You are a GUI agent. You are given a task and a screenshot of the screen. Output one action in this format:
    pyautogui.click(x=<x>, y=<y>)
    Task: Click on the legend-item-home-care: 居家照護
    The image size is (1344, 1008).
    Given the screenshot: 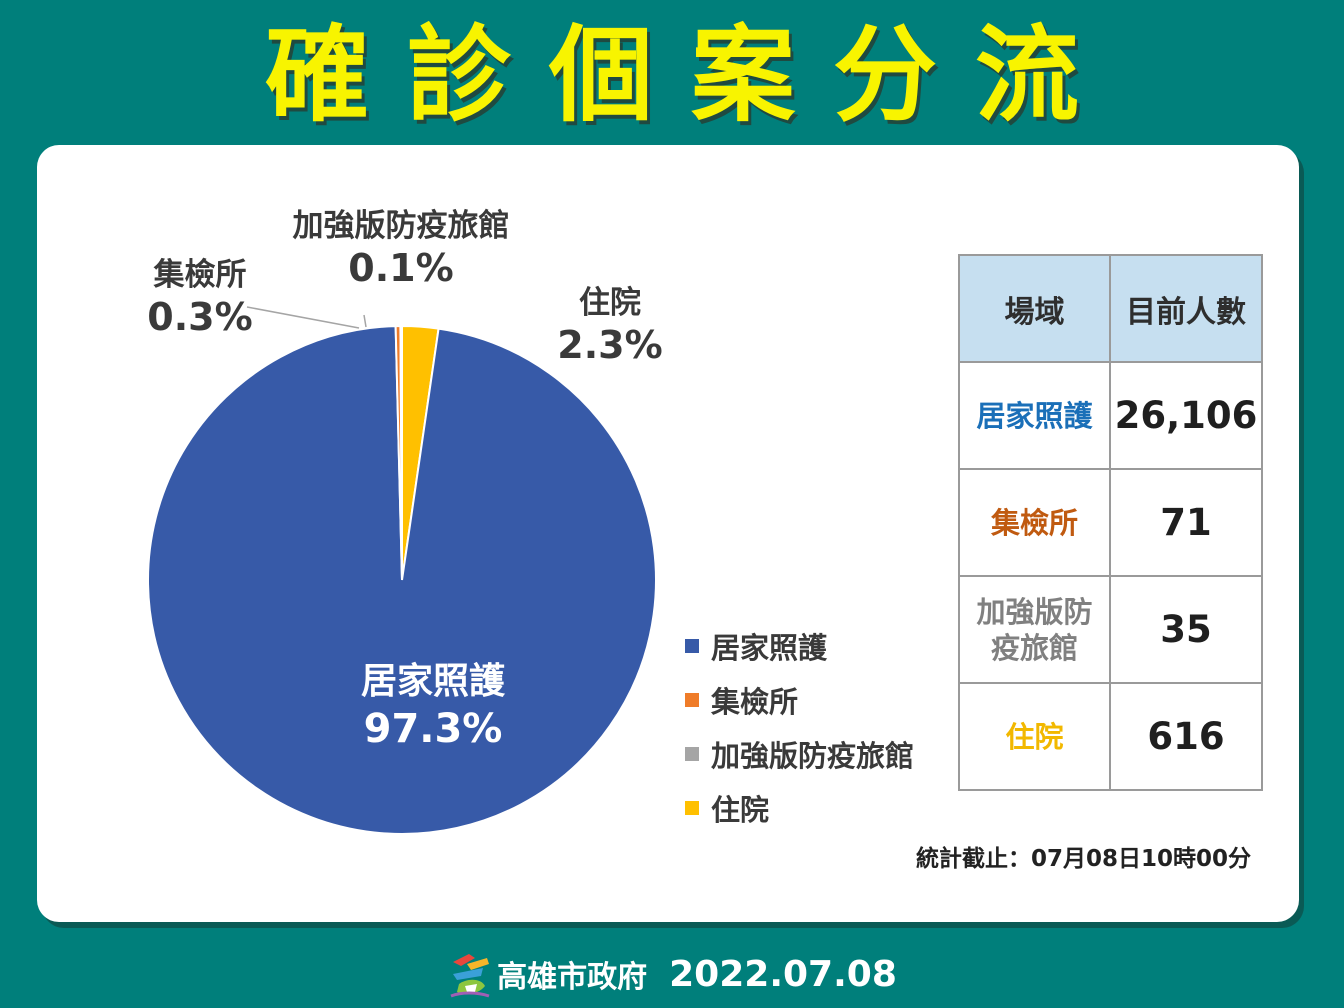 What is the action you would take?
    pyautogui.click(x=799, y=646)
    